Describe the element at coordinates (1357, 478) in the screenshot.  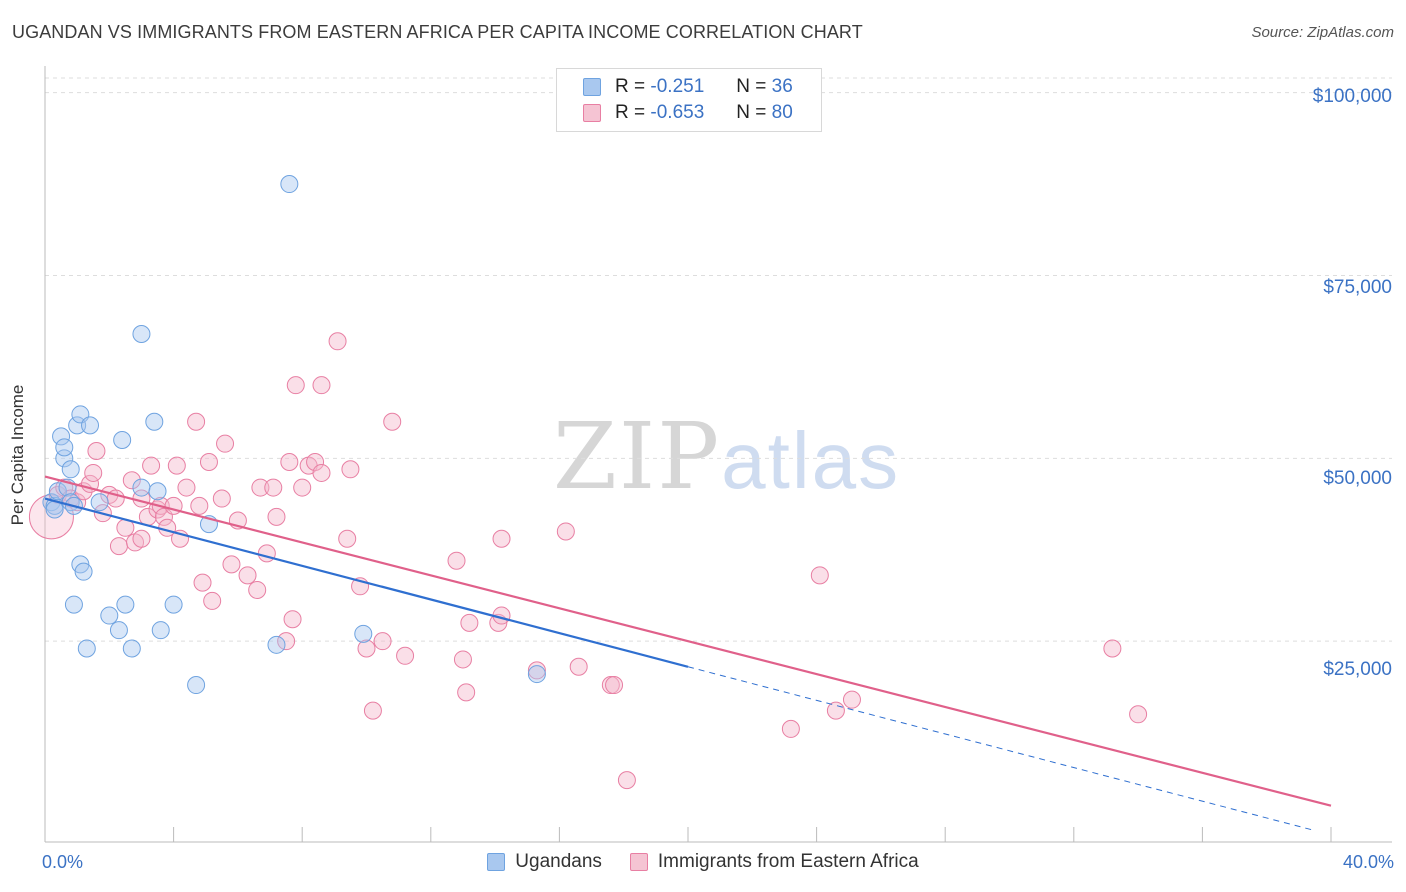
I see `y-tick-50000: $50,000` at that location.